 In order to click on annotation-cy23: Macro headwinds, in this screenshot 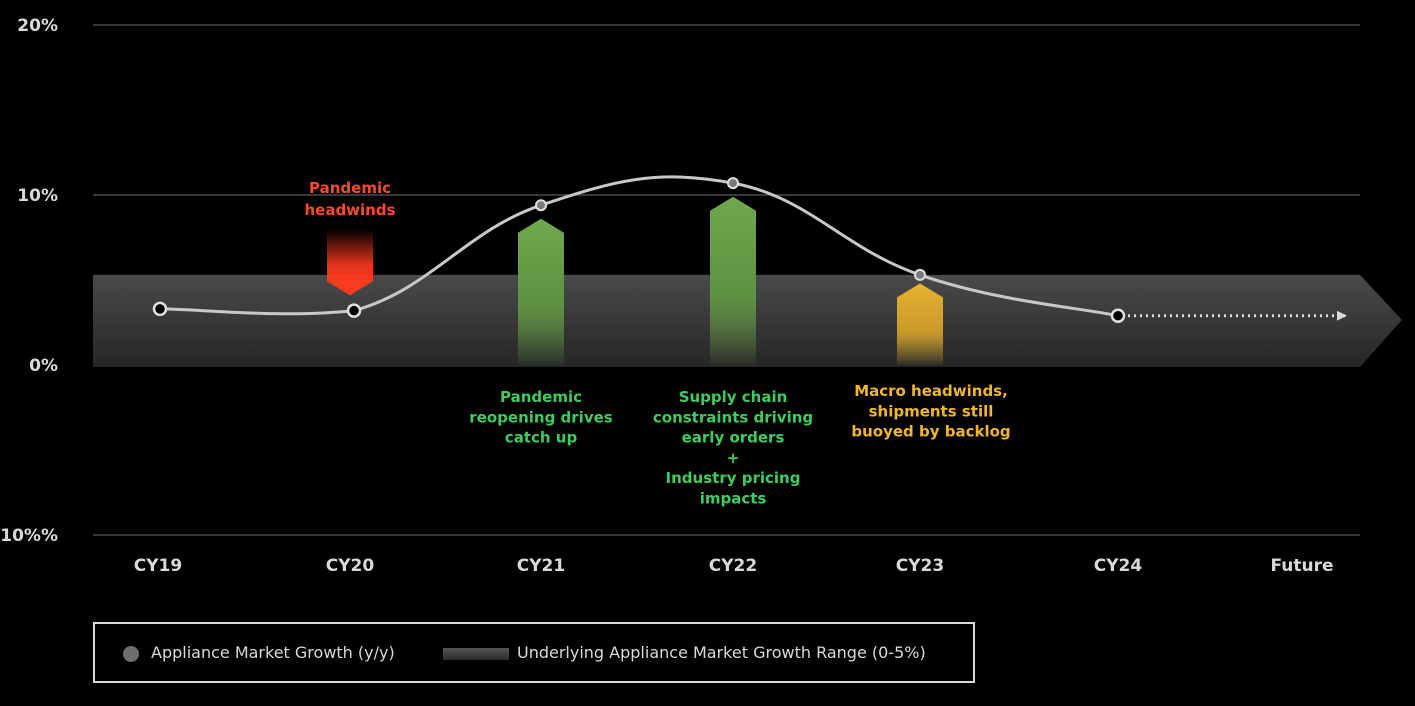, I will do `click(931, 391)`.